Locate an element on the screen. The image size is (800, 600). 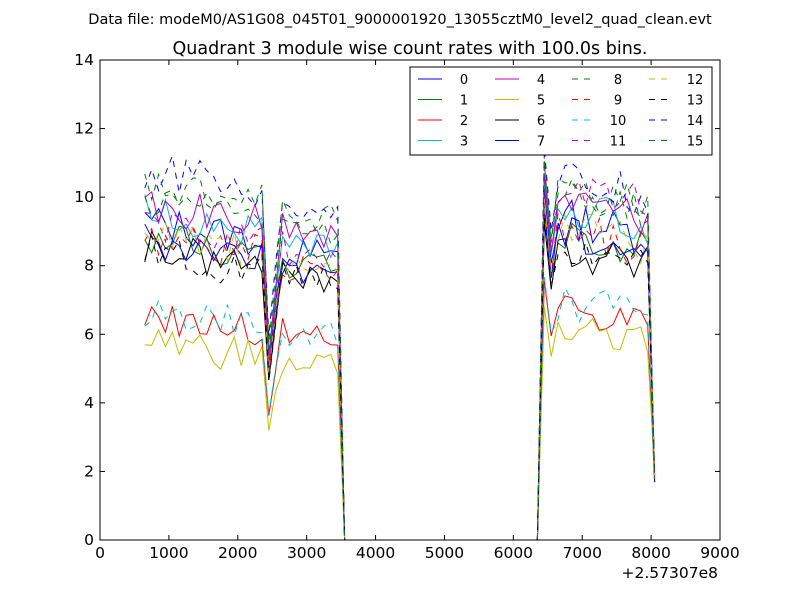
y-tick-label-2: 4 is located at coordinates (89, 403).